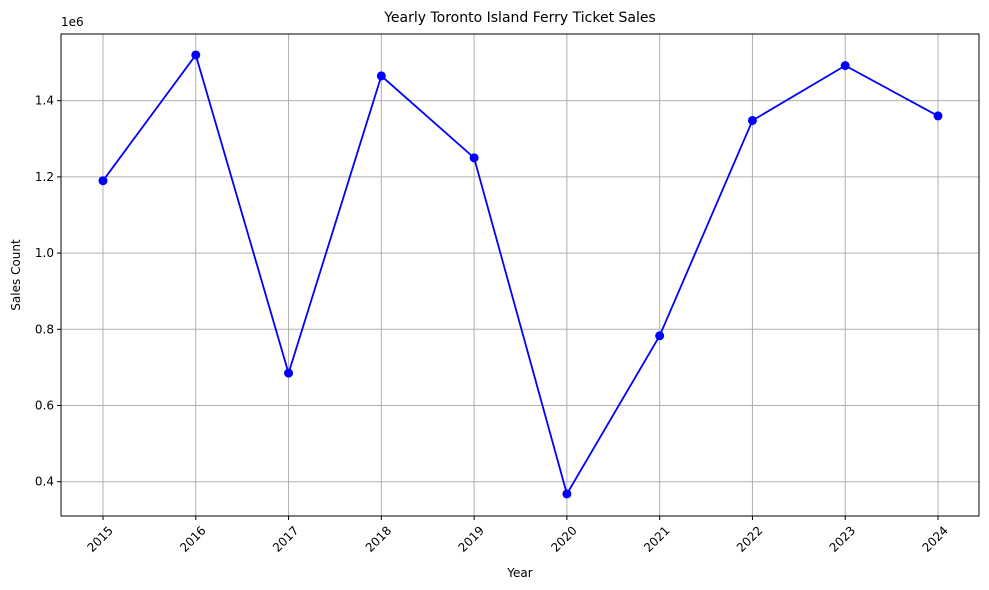 The image size is (989, 590). Describe the element at coordinates (563, 538) in the screenshot. I see `x-tick-label: 2020` at that location.